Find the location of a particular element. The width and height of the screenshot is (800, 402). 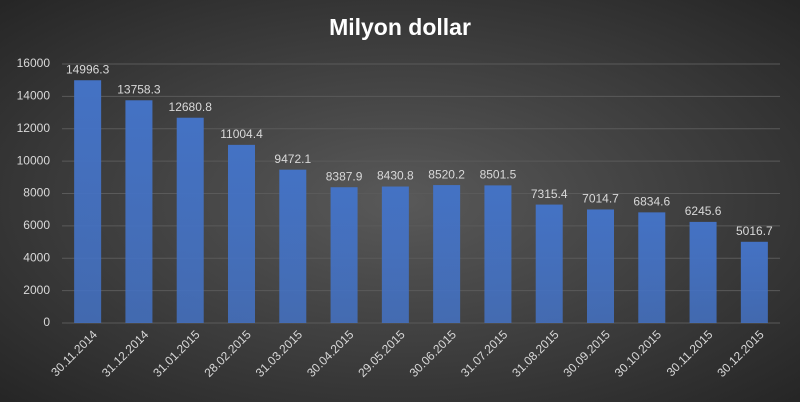

y-tick-label: 10000 is located at coordinates (34, 160).